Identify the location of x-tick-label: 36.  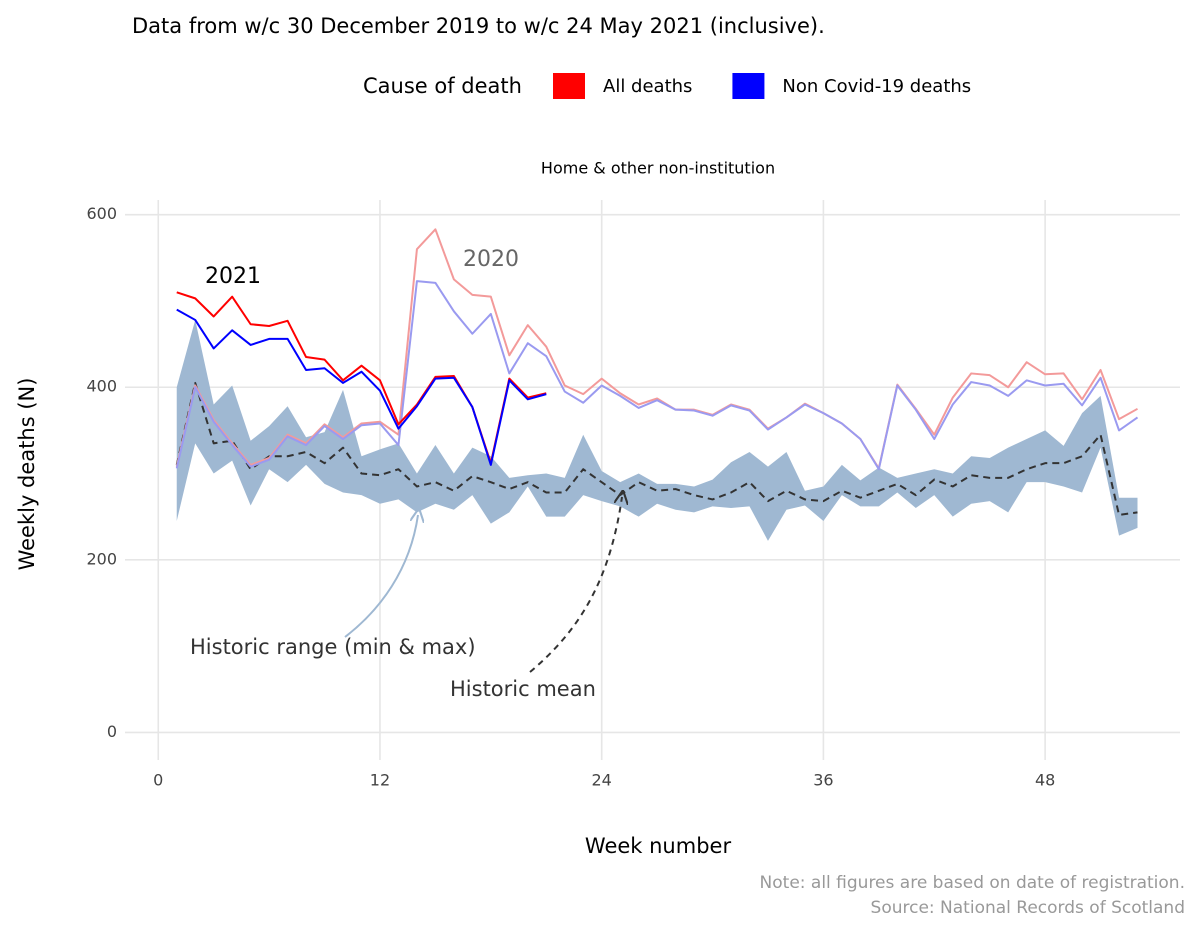
(823, 780).